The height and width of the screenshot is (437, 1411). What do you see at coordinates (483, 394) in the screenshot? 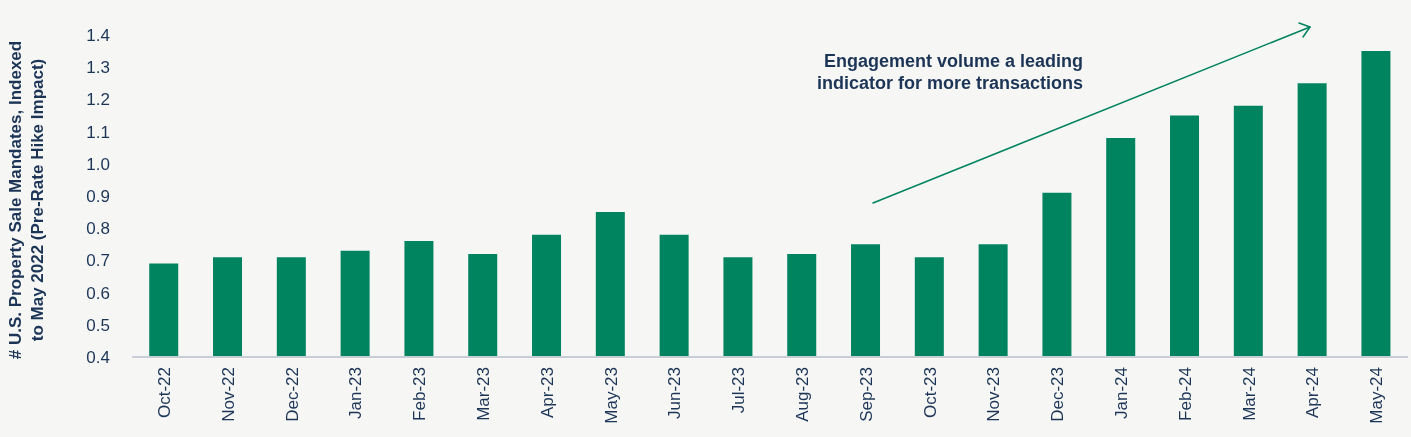
I see `x-tick-label: Mar-23` at bounding box center [483, 394].